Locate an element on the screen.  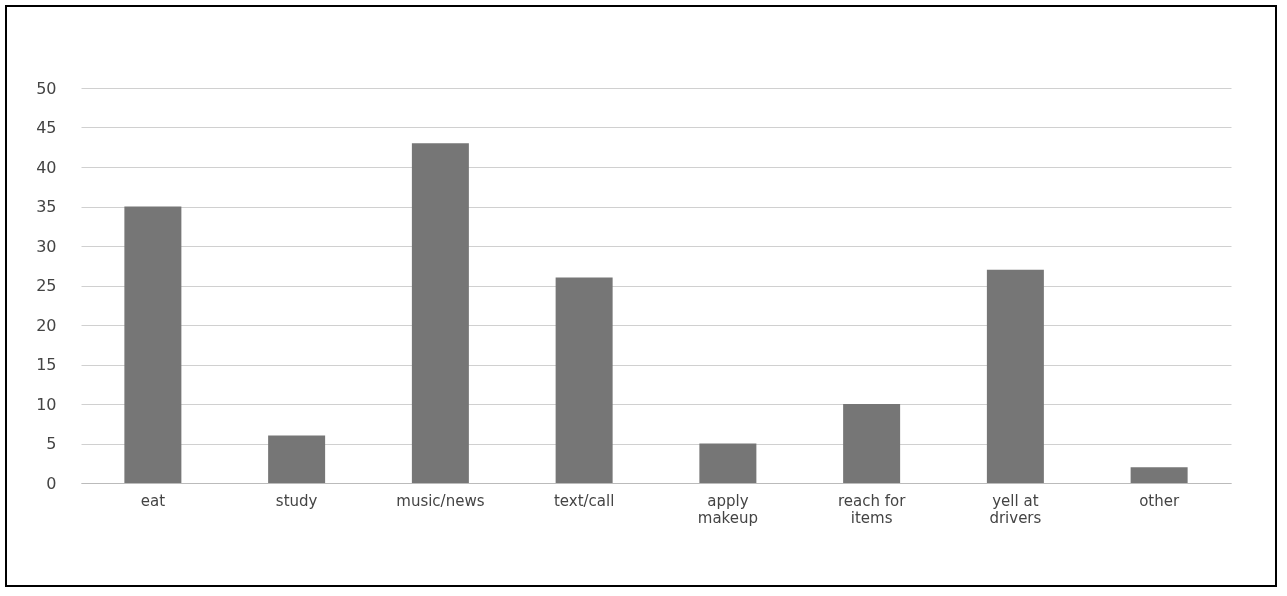
y-tick-label: 40 is located at coordinates (46, 167).